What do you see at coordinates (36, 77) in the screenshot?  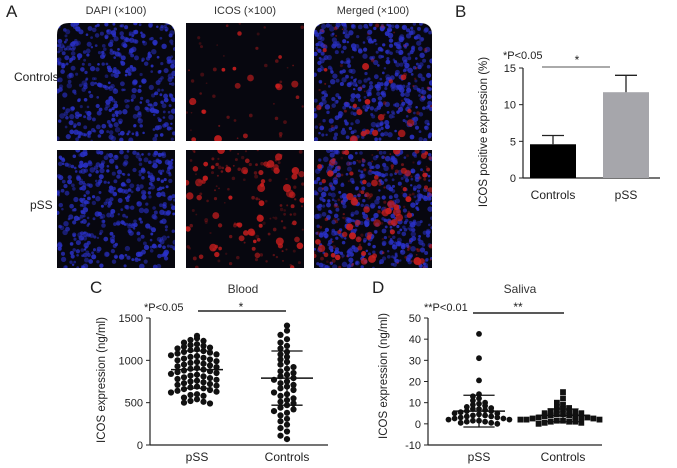 I see `row-label-controls: Controls` at bounding box center [36, 77].